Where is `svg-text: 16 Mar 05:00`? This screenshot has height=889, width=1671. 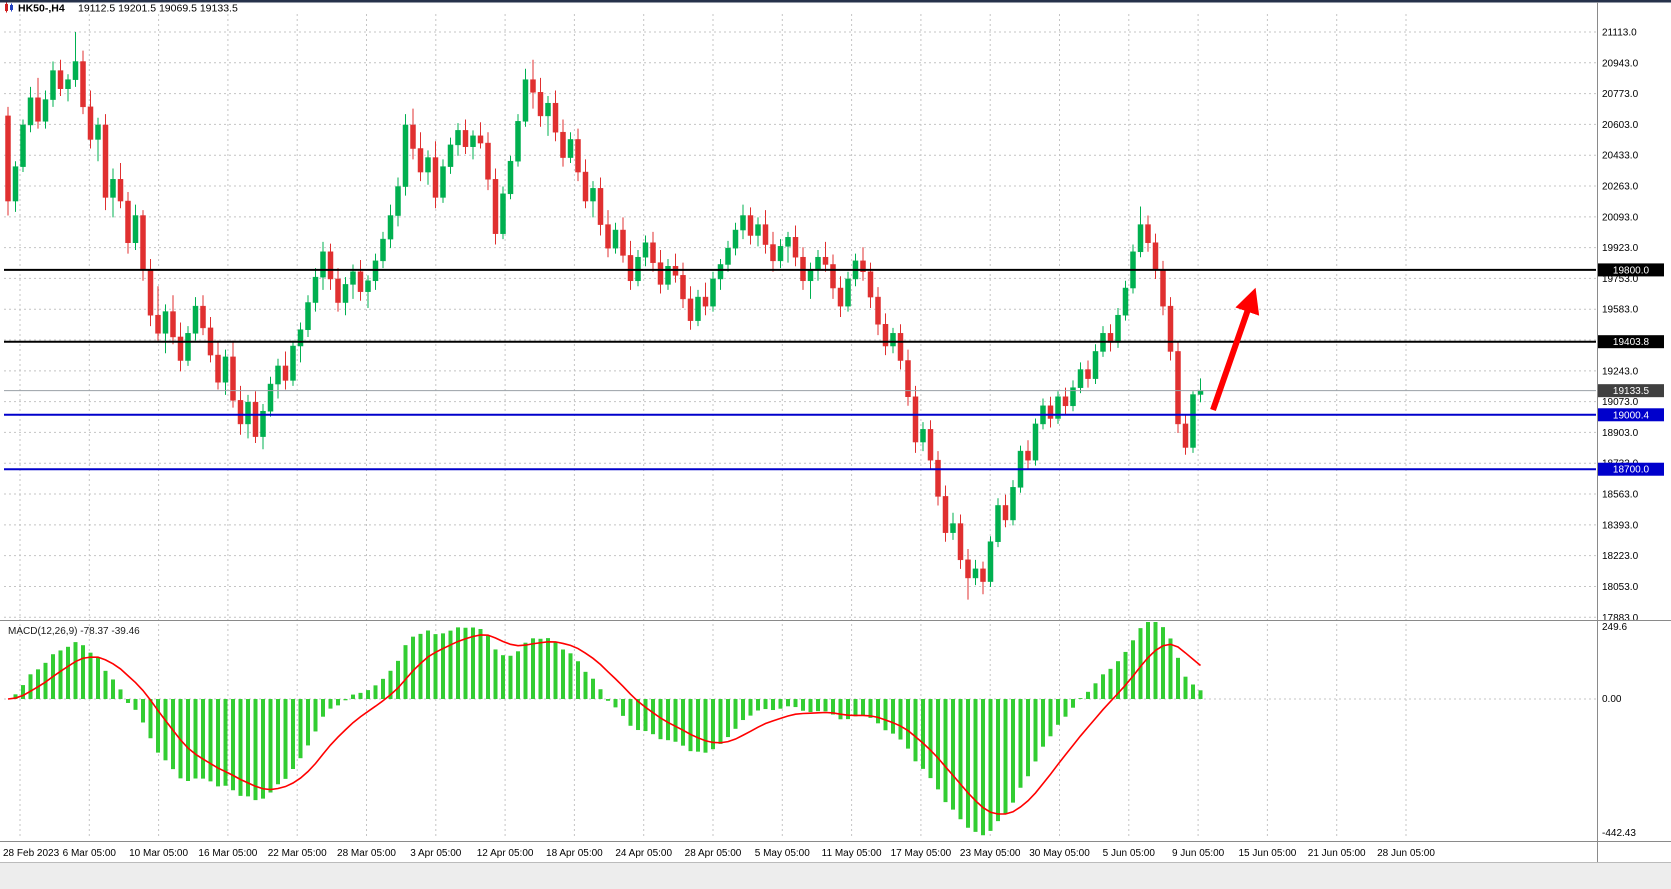 svg-text: 16 Mar 05:00 is located at coordinates (227, 853).